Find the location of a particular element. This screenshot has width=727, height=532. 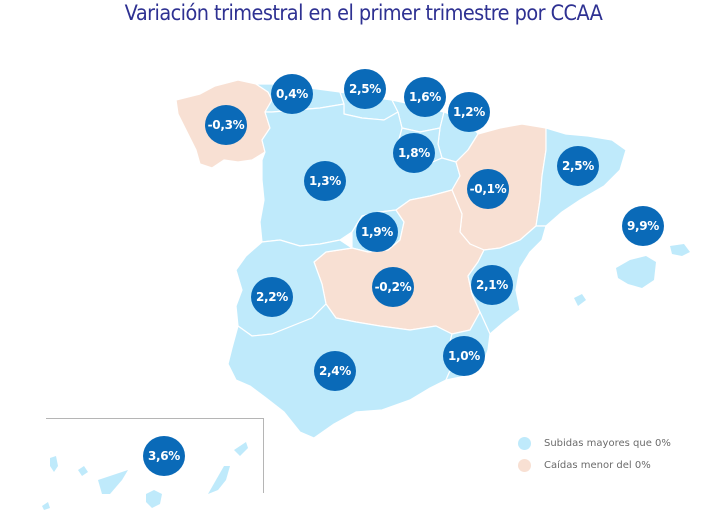

legend-swatch-decrease-icon is located at coordinates (524, 465).